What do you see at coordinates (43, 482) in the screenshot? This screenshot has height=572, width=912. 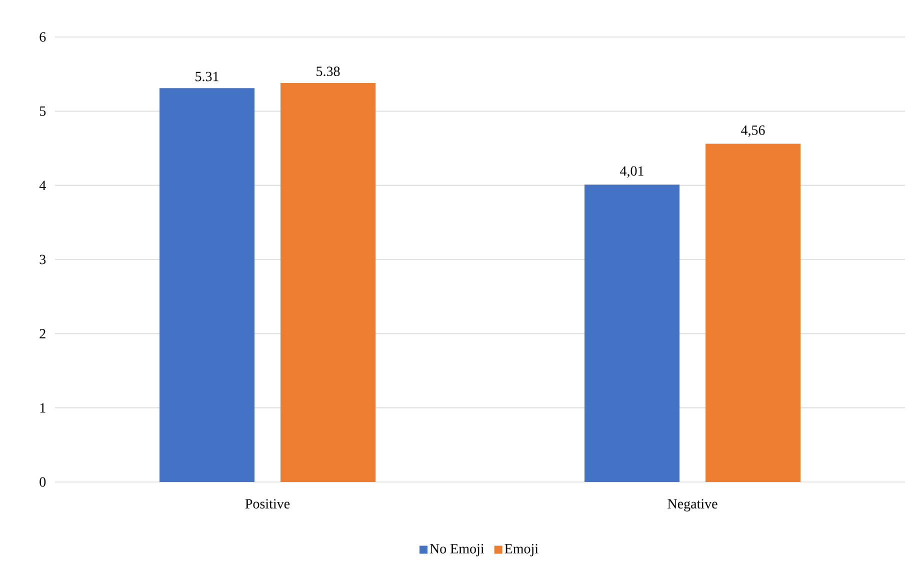 I see `y-tick-label: 0` at bounding box center [43, 482].